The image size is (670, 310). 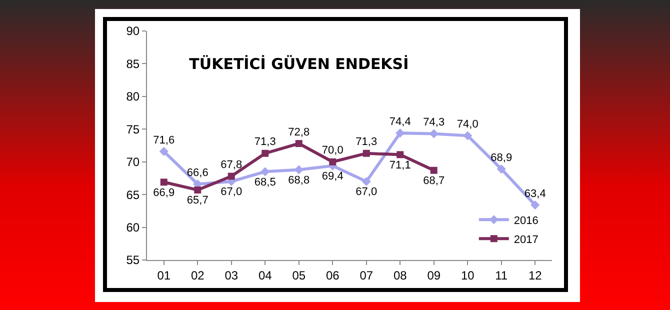 What do you see at coordinates (197, 200) in the screenshot?
I see `data-label: 65,7` at bounding box center [197, 200].